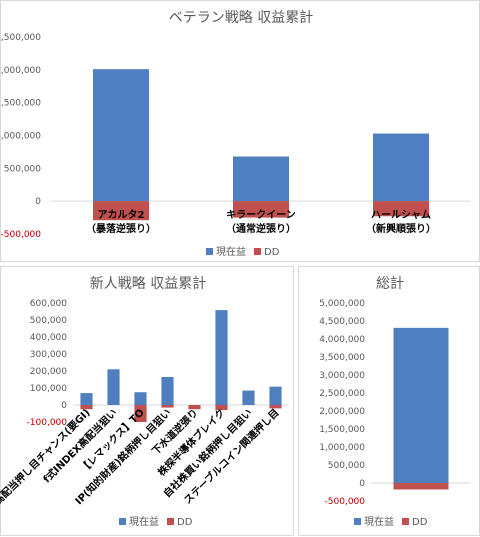 The height and width of the screenshot is (537, 480). Describe the element at coordinates (401, 215) in the screenshot. I see `category-label-line: ハールシャム` at that location.